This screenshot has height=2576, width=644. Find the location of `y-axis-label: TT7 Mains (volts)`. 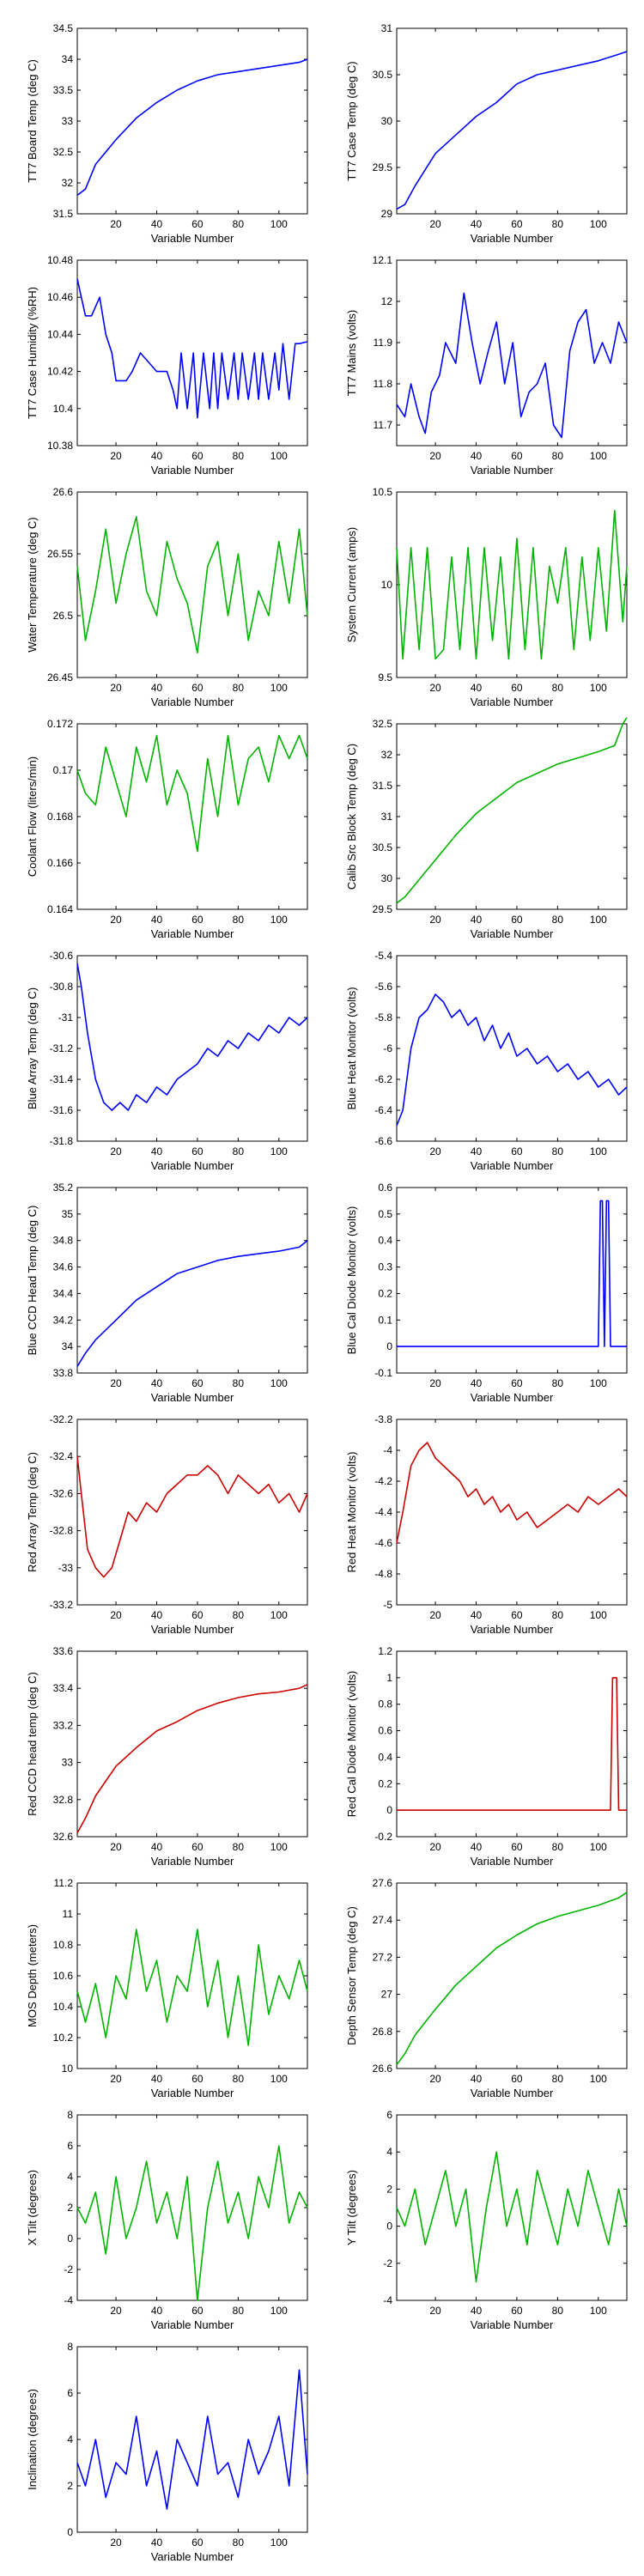

y-axis-label: TT7 Mains (volts) is located at coordinates (351, 353).